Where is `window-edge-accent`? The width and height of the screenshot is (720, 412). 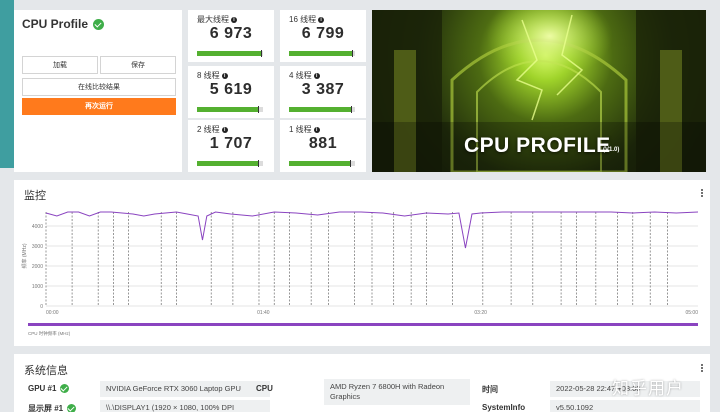 window-edge-accent is located at coordinates (7, 84).